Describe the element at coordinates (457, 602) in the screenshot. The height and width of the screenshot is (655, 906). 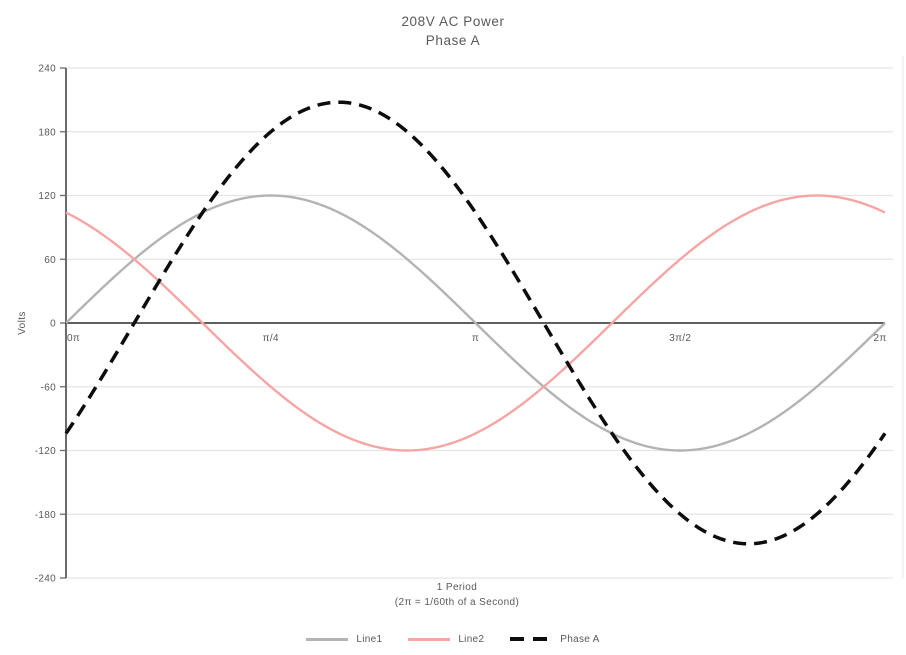
I see `x-axis-title-line2: (2π = 1/60th of a Second)` at that location.